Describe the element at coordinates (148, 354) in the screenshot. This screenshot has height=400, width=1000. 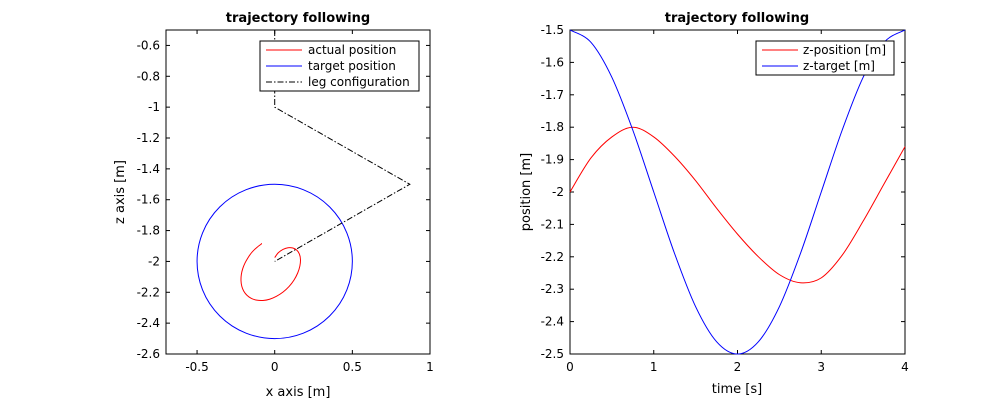
I see `left-y-tick-label: -2.6` at that location.